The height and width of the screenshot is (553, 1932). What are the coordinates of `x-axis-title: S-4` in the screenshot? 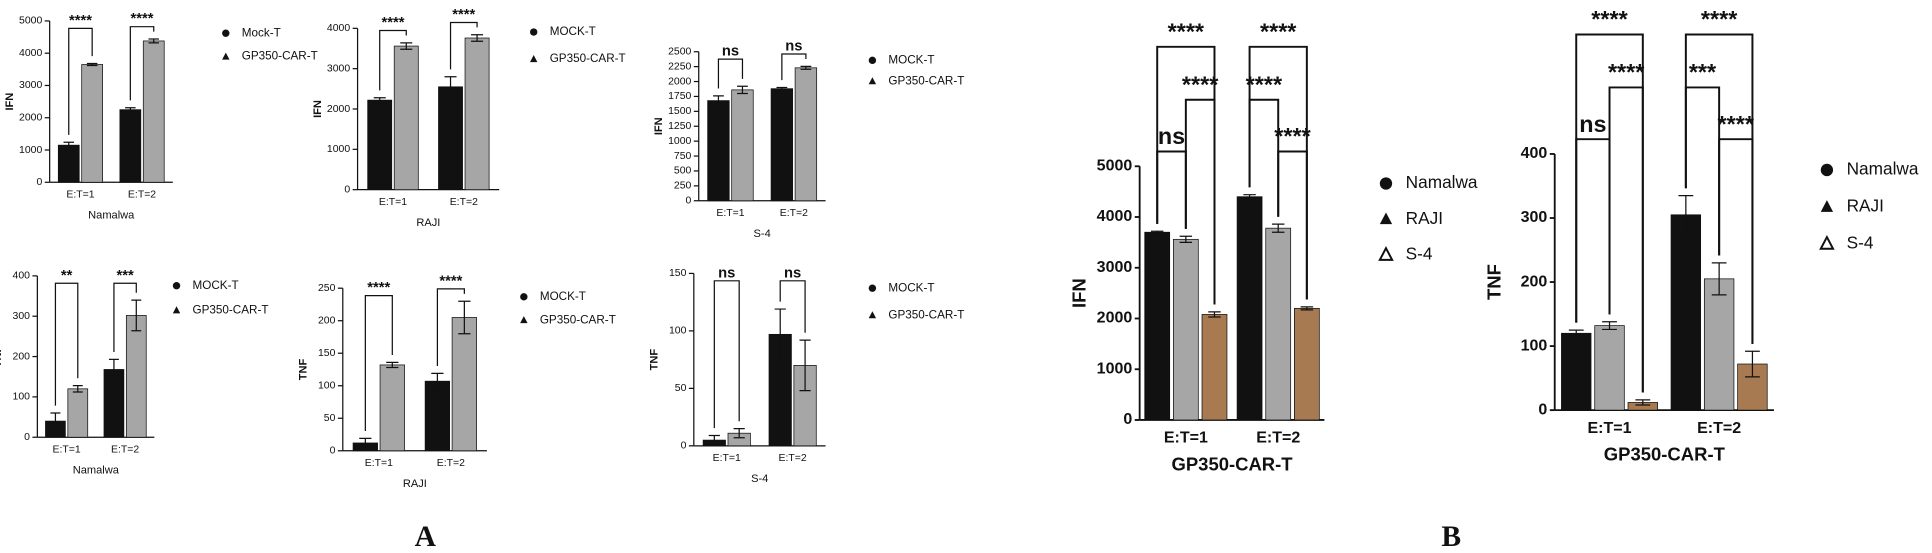 It's located at (762, 234).